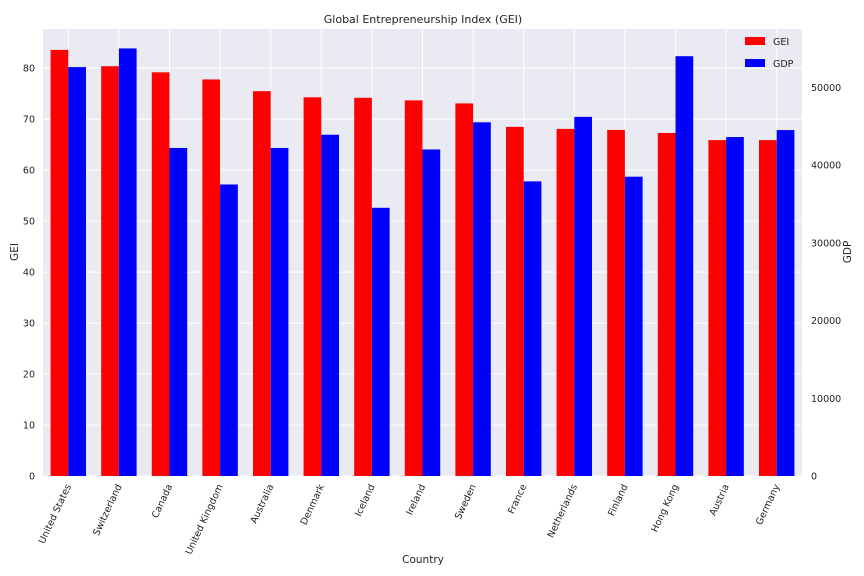 The width and height of the screenshot is (864, 576). What do you see at coordinates (768, 504) in the screenshot?
I see `x-tick-label: Germany` at bounding box center [768, 504].